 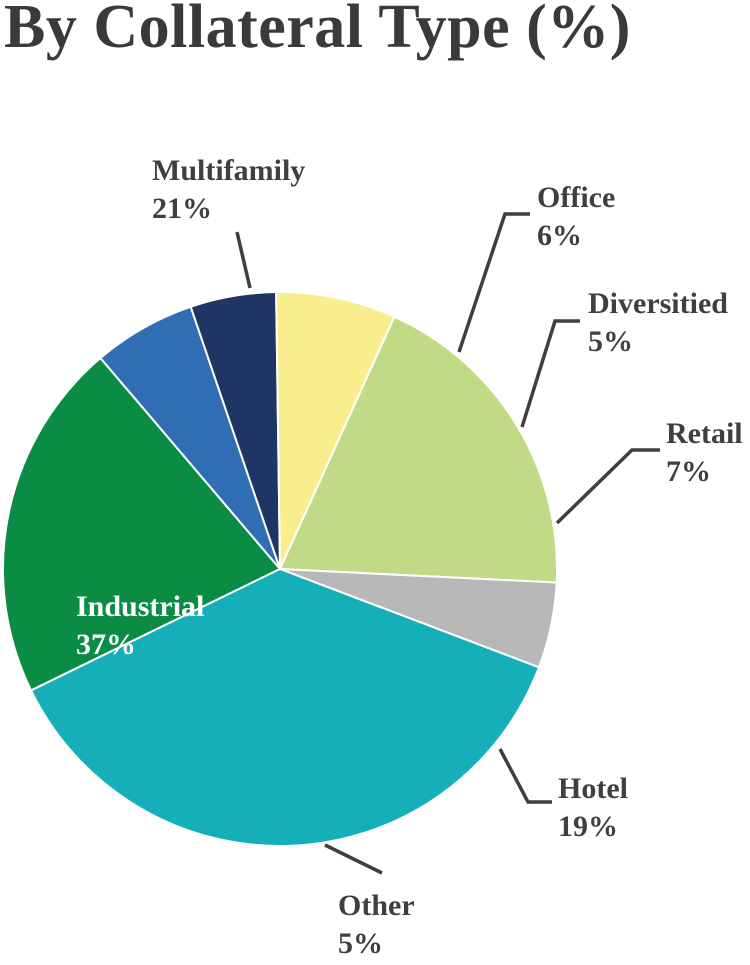 I want to click on slice-label-hotel: Hotel 19%, so click(x=593, y=807).